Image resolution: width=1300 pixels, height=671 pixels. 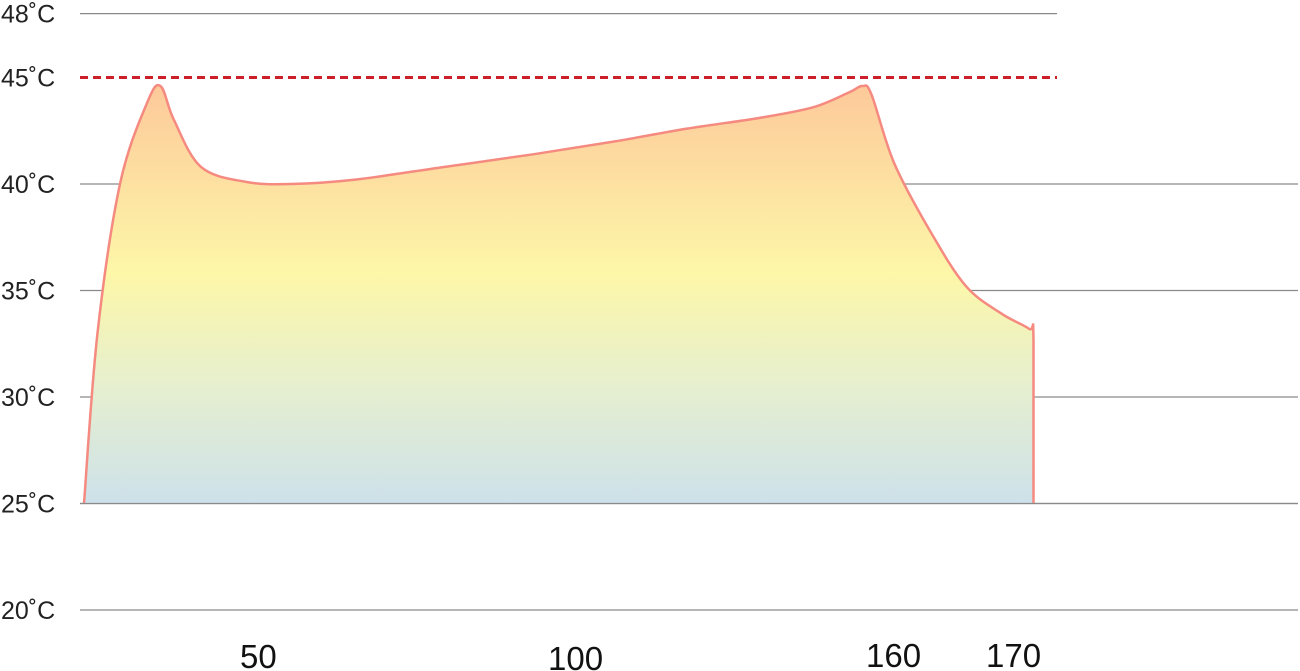 I want to click on x-tick-label: 160, so click(x=893, y=654).